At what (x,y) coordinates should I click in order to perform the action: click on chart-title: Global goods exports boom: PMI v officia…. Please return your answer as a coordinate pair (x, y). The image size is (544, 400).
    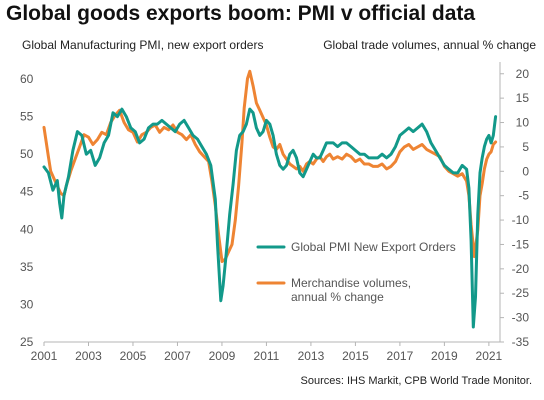
    Looking at the image, I should click on (241, 13).